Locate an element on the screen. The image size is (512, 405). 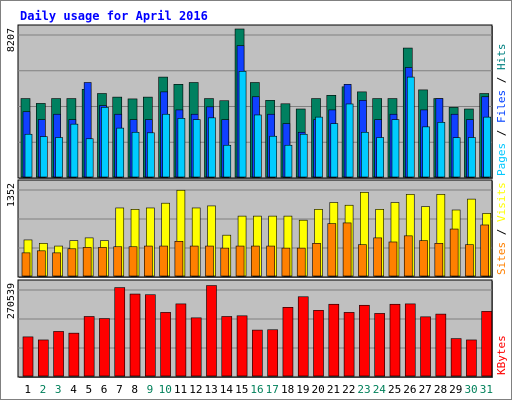
x-tick-label-day-23: 23 is located at coordinates (363, 389).